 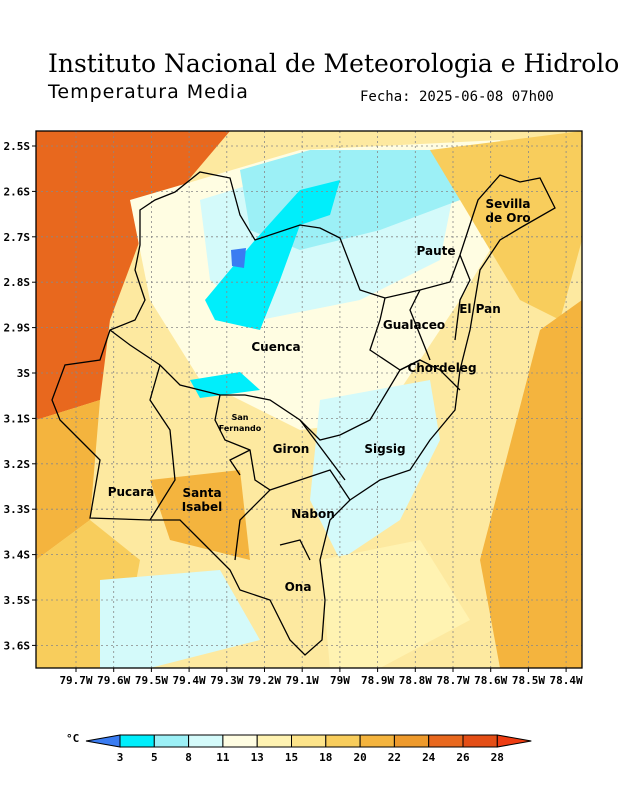 I want to click on lat-label: 2.6S, so click(x=17, y=191).